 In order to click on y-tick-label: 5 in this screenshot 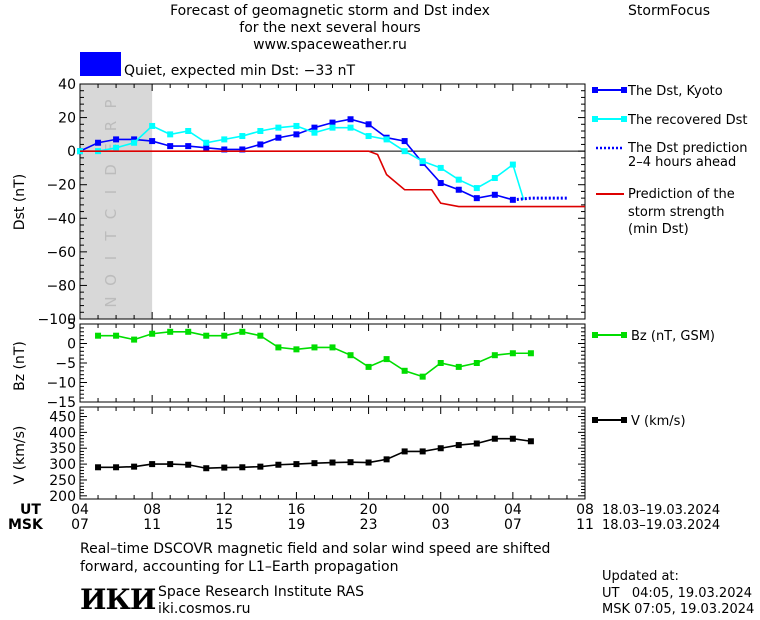, I will do `click(71, 325)`.